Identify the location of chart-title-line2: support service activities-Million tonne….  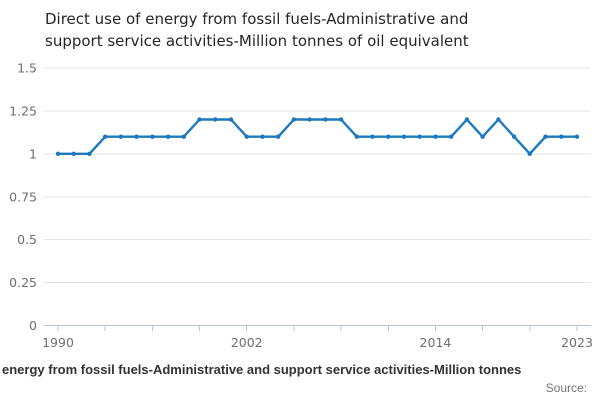
(257, 41).